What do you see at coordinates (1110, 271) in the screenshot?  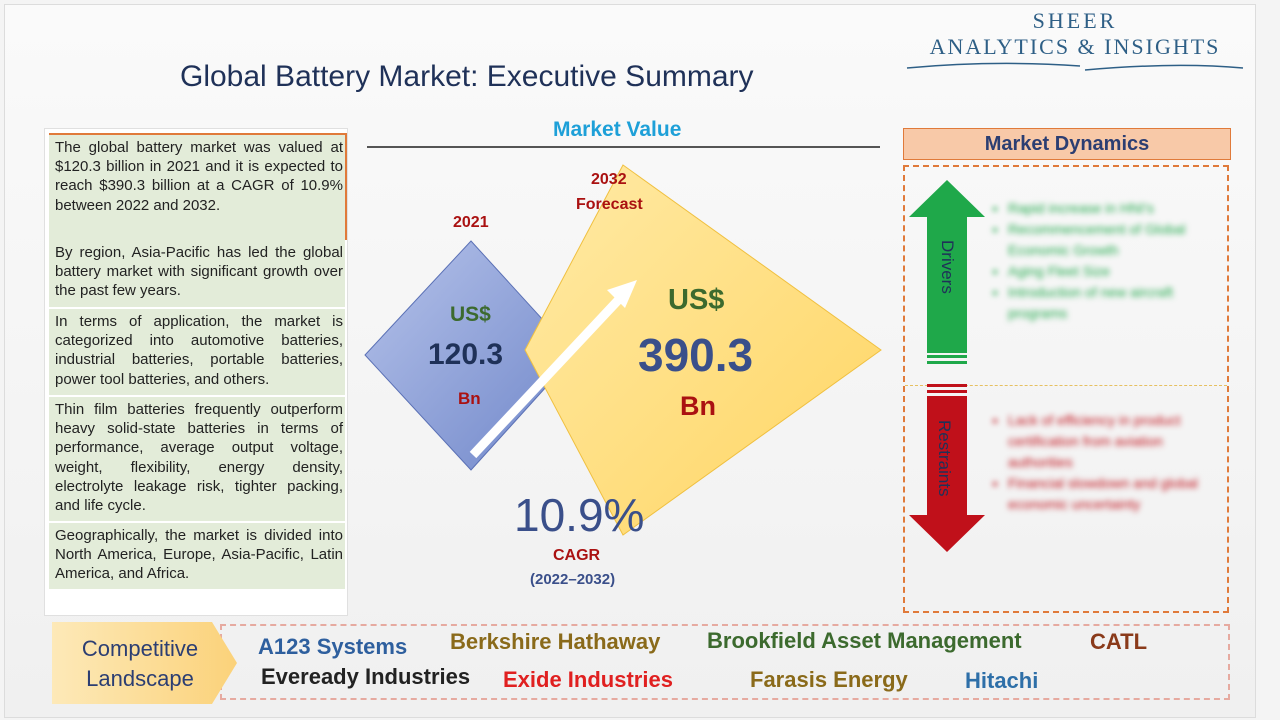 I see `driver-item: Aging Fleet Size` at bounding box center [1110, 271].